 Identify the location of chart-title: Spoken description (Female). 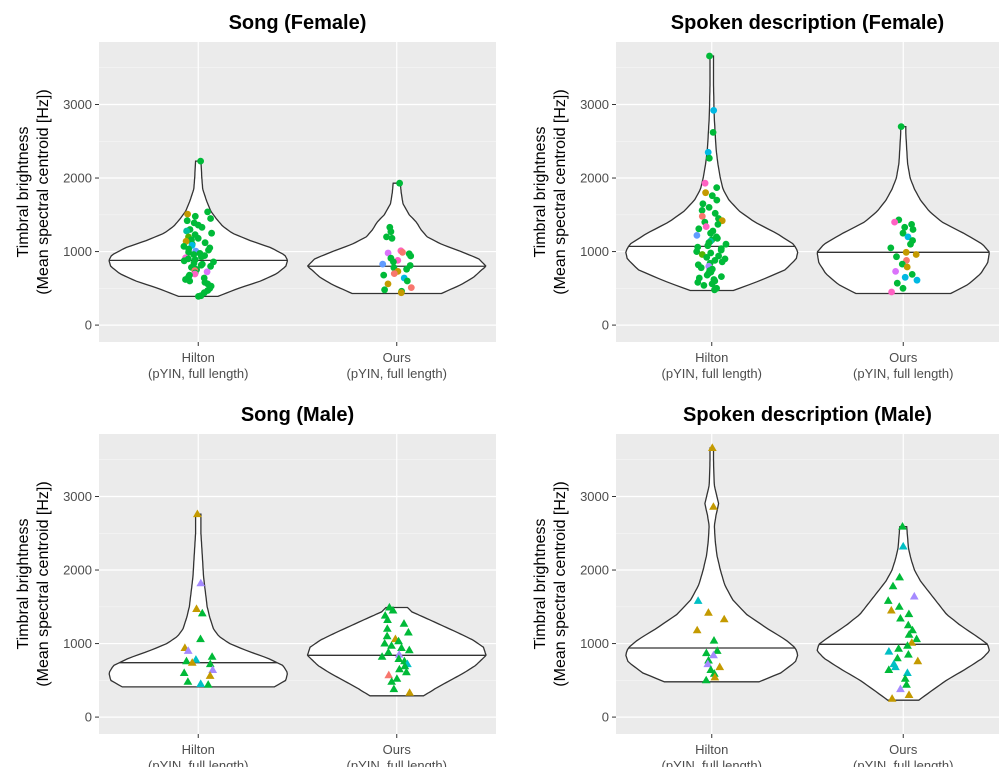
(807, 23).